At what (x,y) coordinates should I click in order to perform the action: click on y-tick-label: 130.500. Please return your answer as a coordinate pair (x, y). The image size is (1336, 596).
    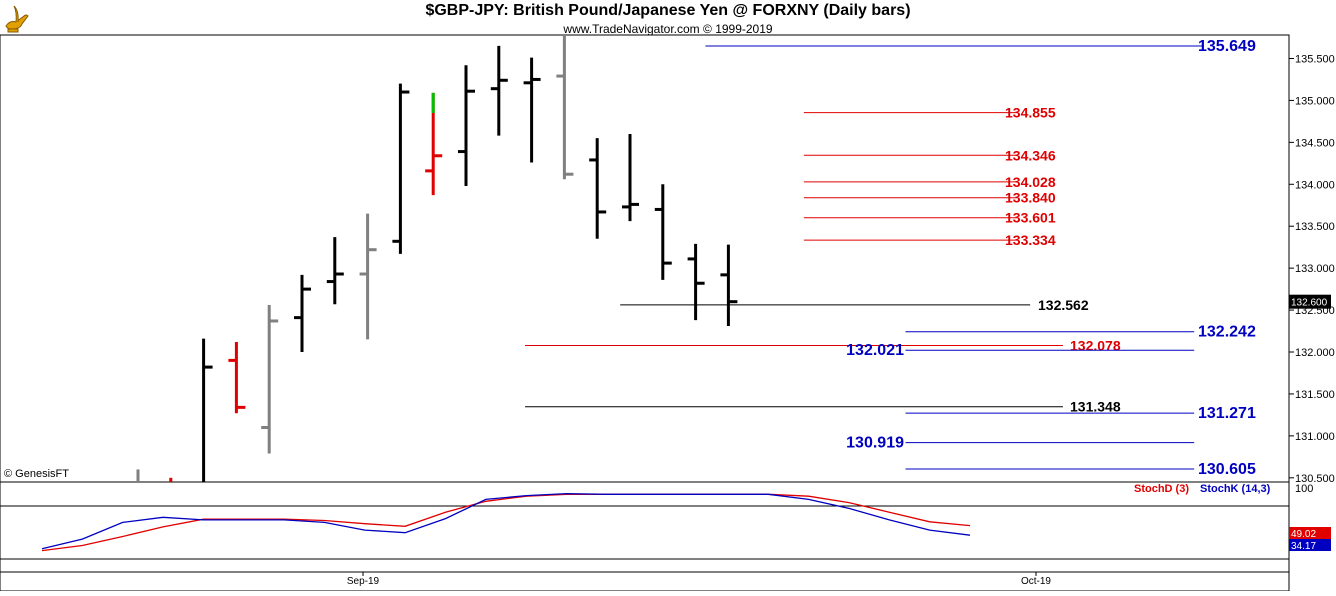
    Looking at the image, I should click on (1315, 479).